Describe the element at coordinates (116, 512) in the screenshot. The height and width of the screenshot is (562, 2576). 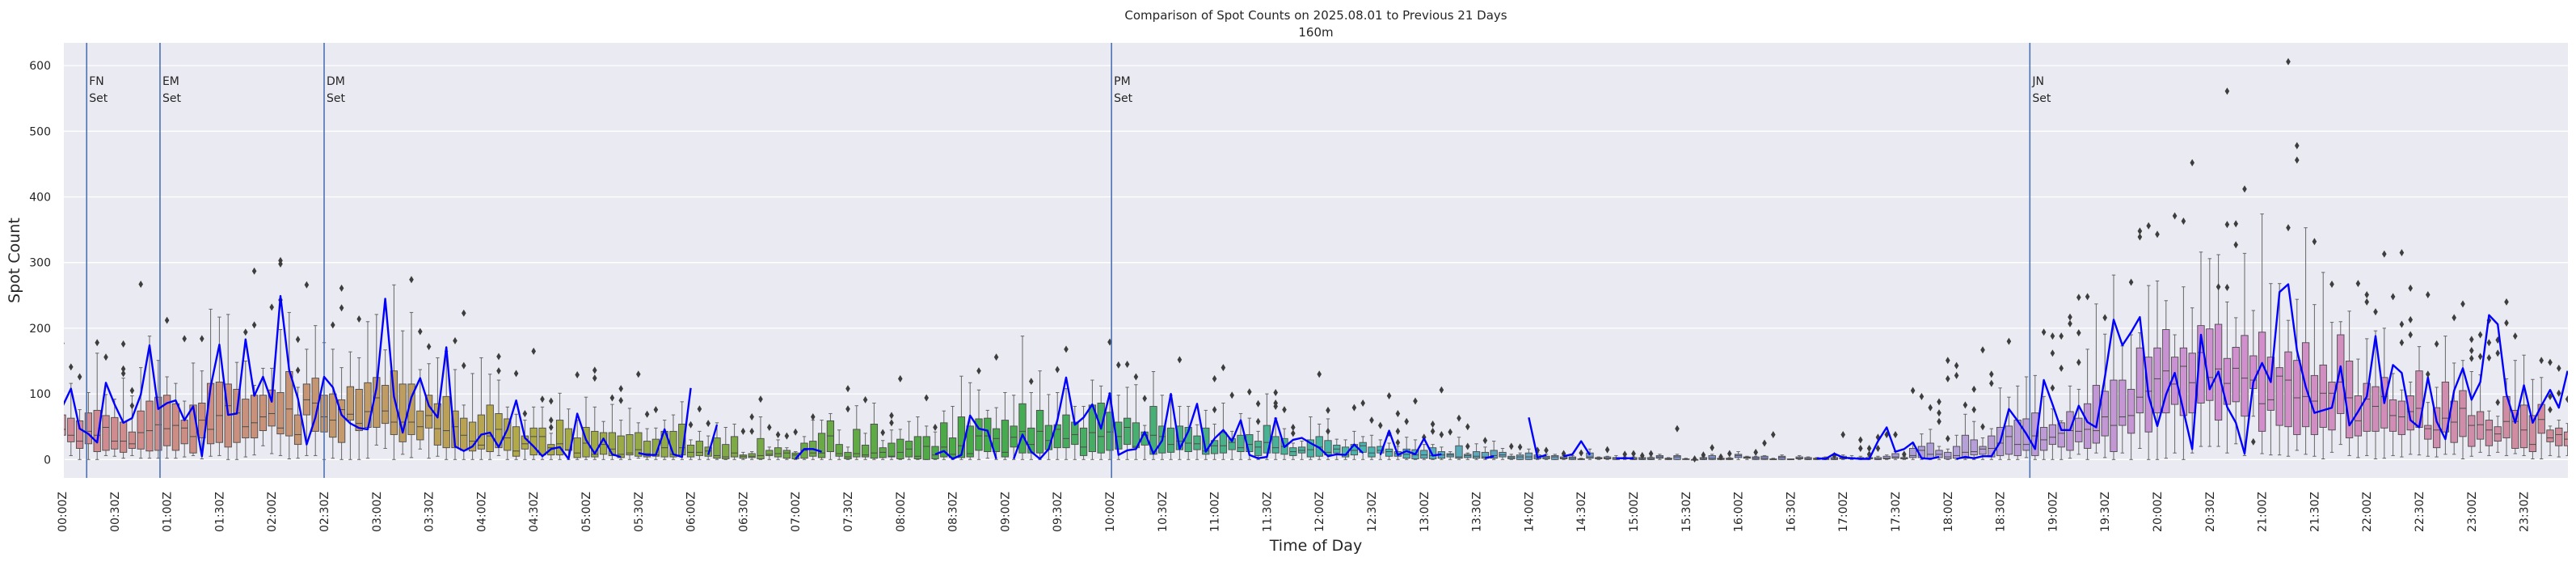
I see `x-tick-label: 00:30Z` at that location.